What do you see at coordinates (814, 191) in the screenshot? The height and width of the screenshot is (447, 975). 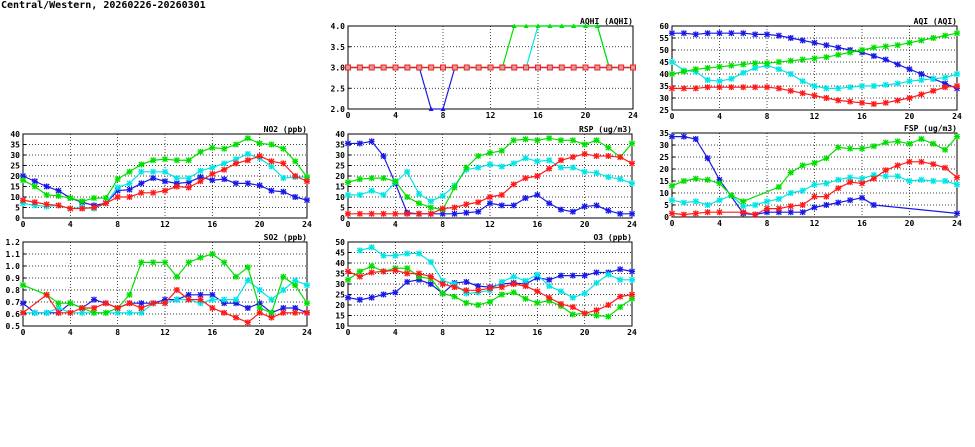 I see `series-cyan` at bounding box center [814, 191].